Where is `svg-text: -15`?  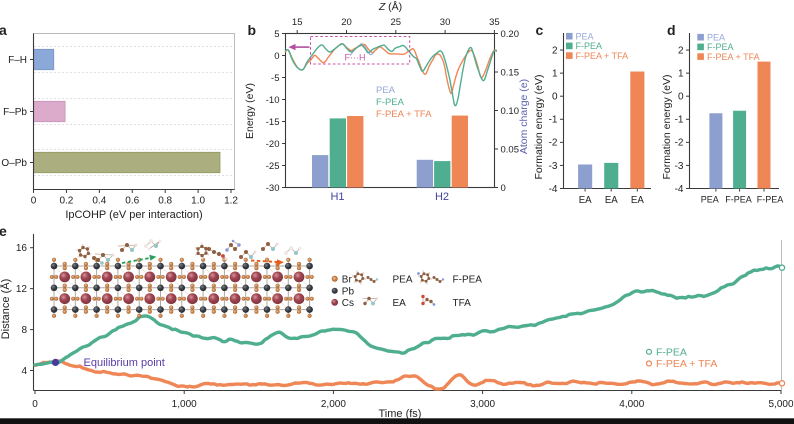
svg-text: -15 is located at coordinates (273, 122).